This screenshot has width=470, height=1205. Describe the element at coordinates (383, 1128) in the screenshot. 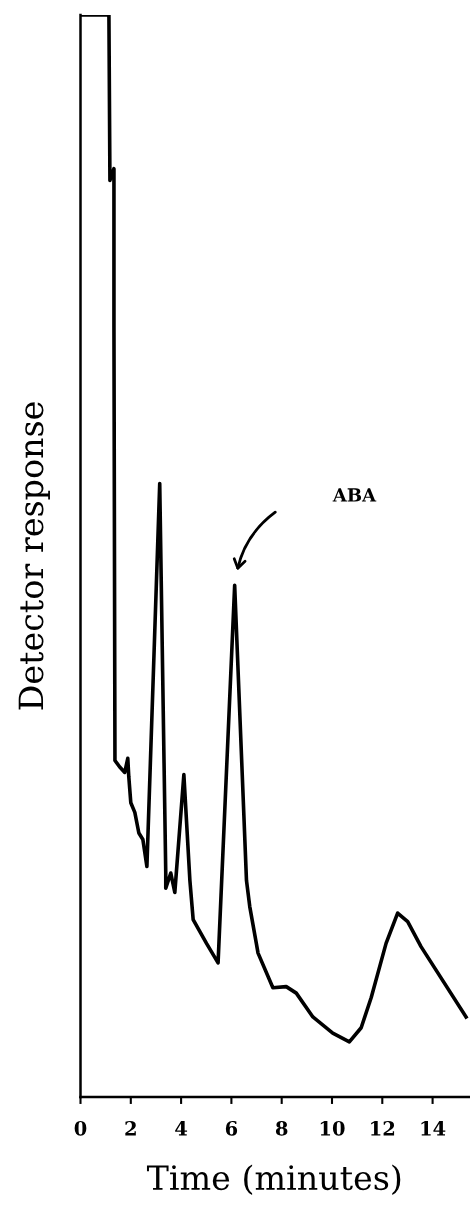

I see `x-tick-label: 12` at that location.